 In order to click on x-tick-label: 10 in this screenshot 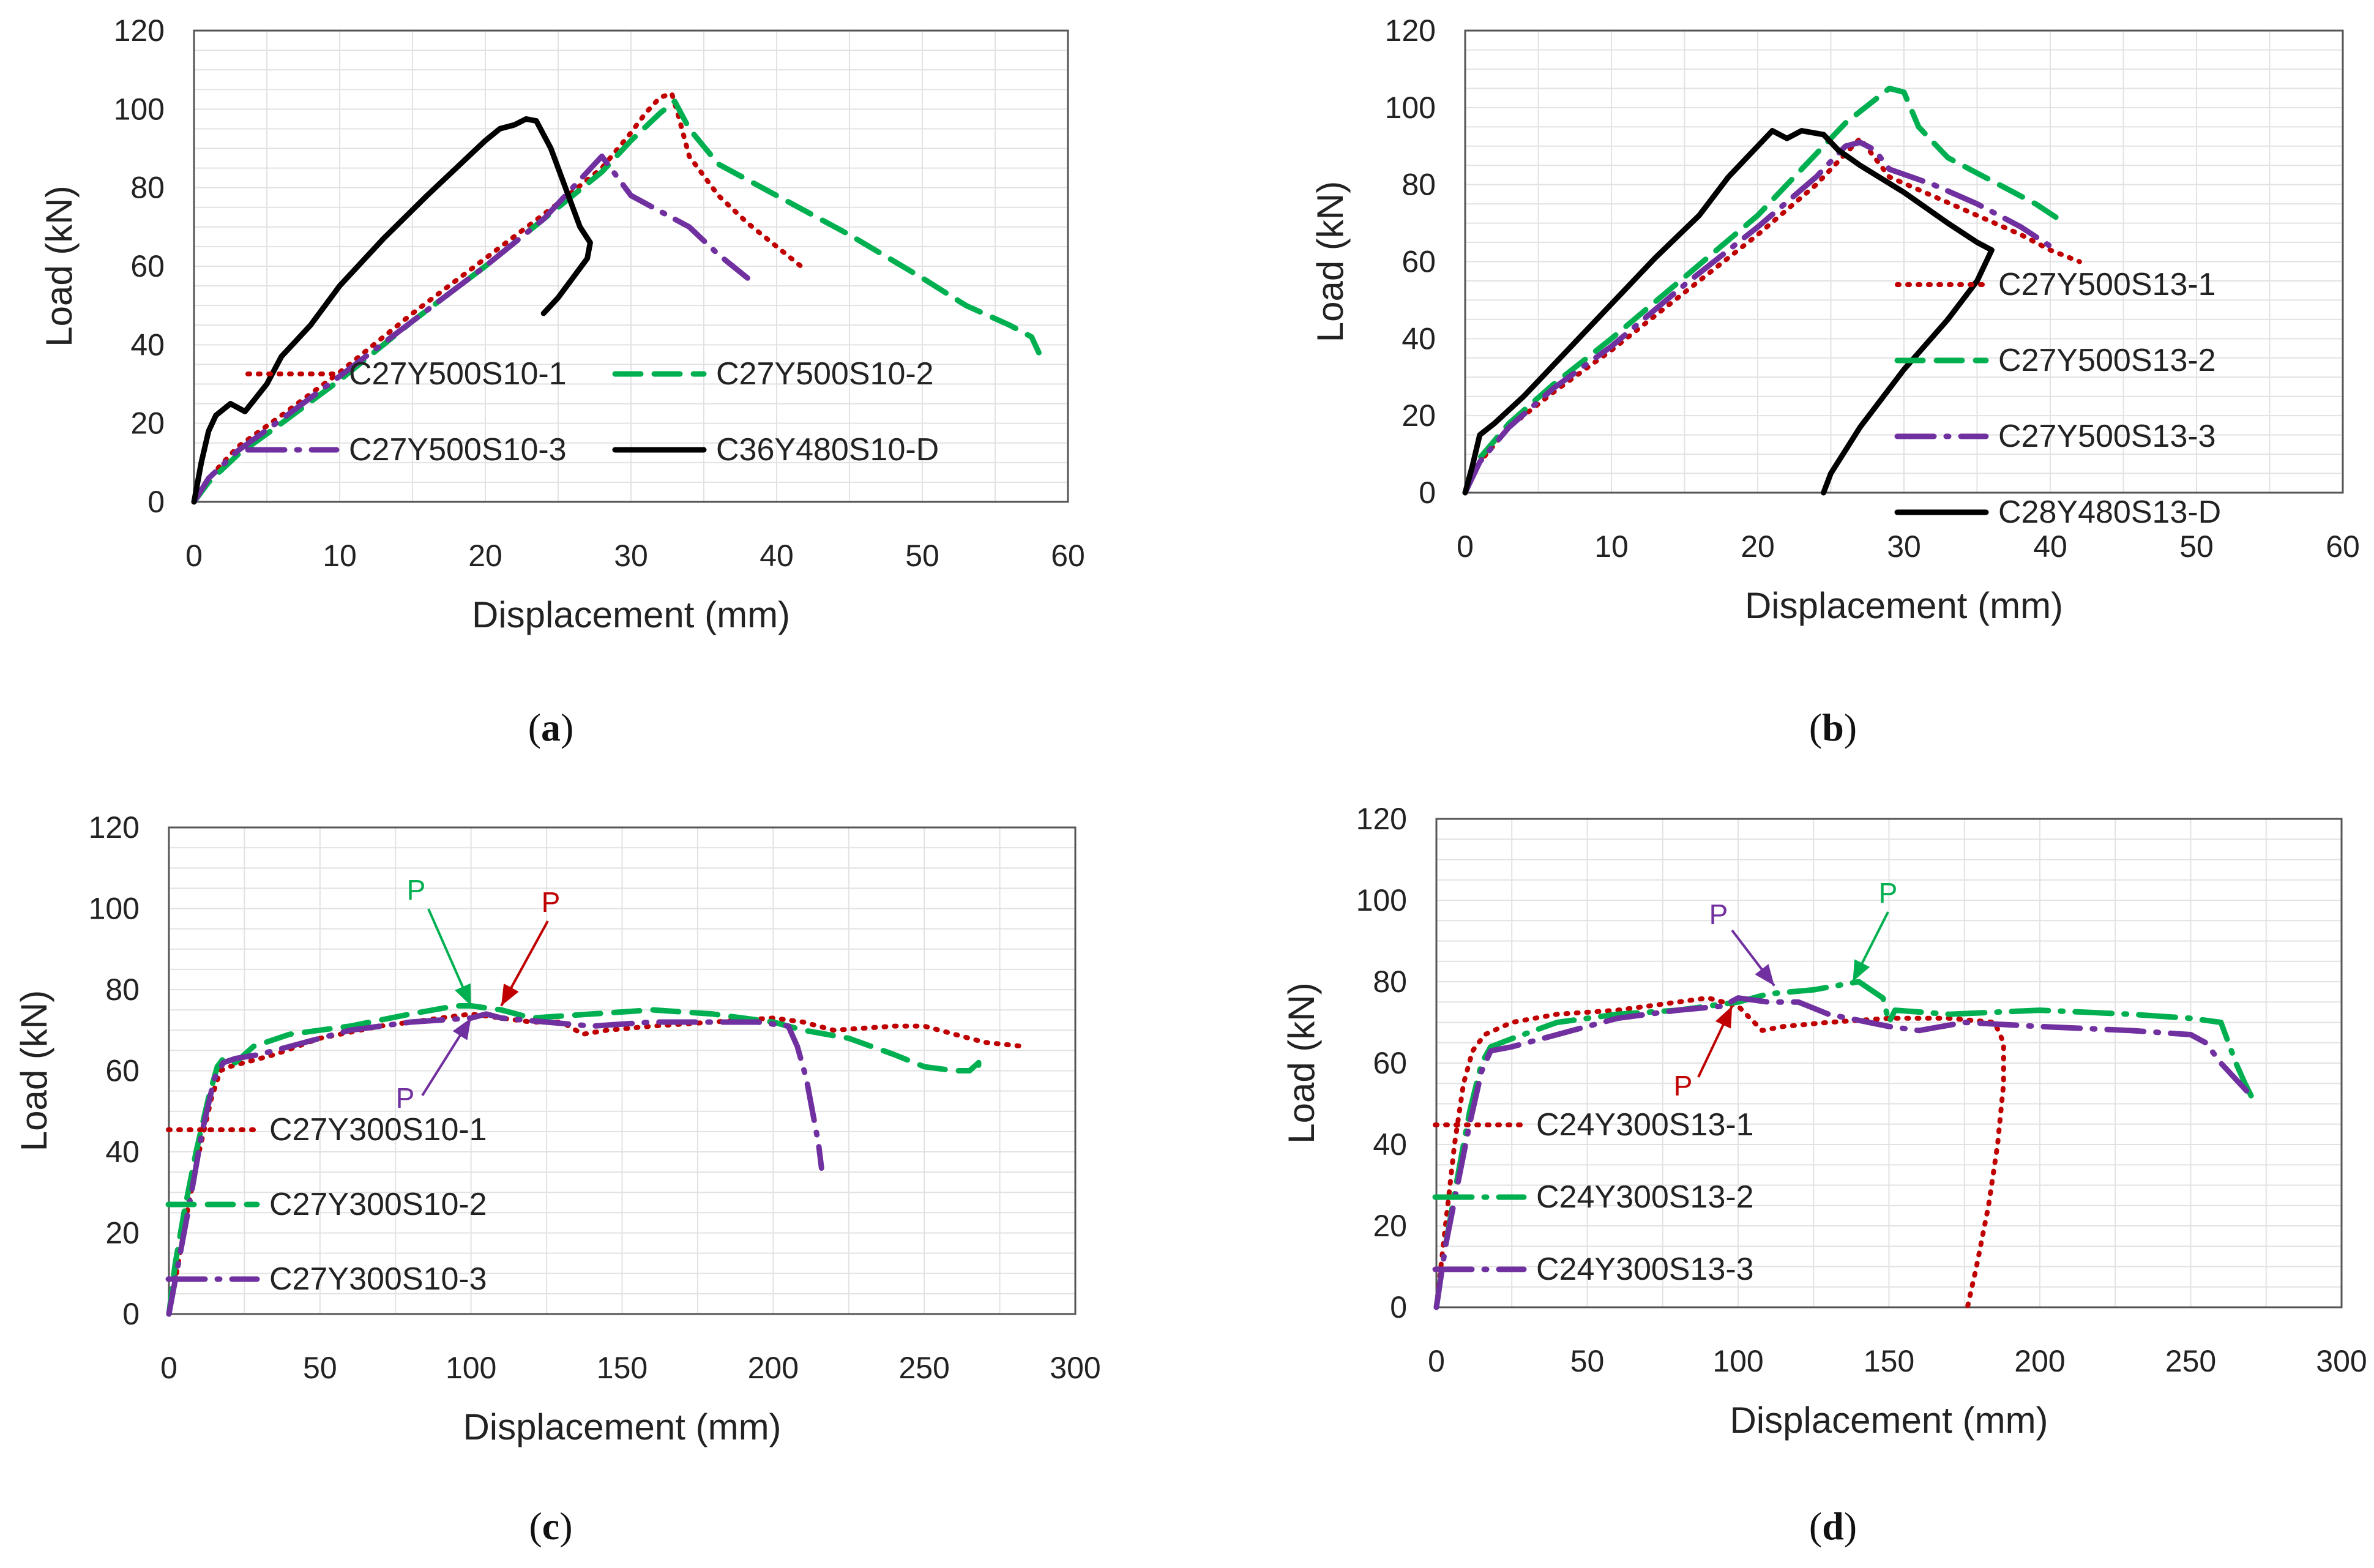, I will do `click(1611, 546)`.